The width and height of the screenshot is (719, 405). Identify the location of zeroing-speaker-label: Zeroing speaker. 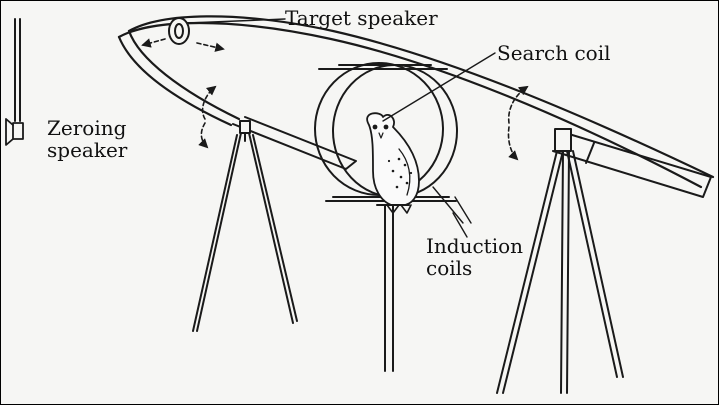
(87, 139).